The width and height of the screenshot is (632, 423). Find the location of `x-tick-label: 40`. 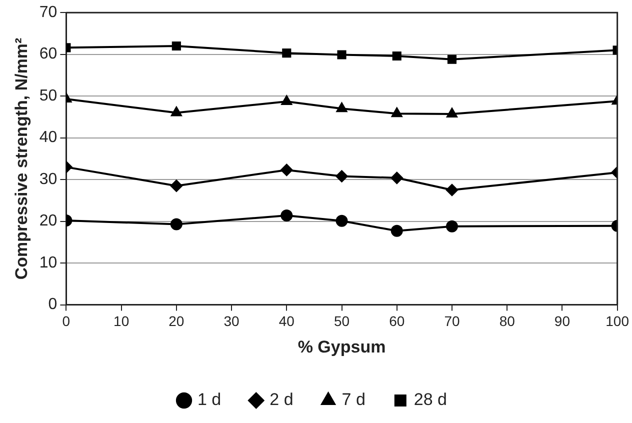

x-tick-label: 40 is located at coordinates (286, 321).